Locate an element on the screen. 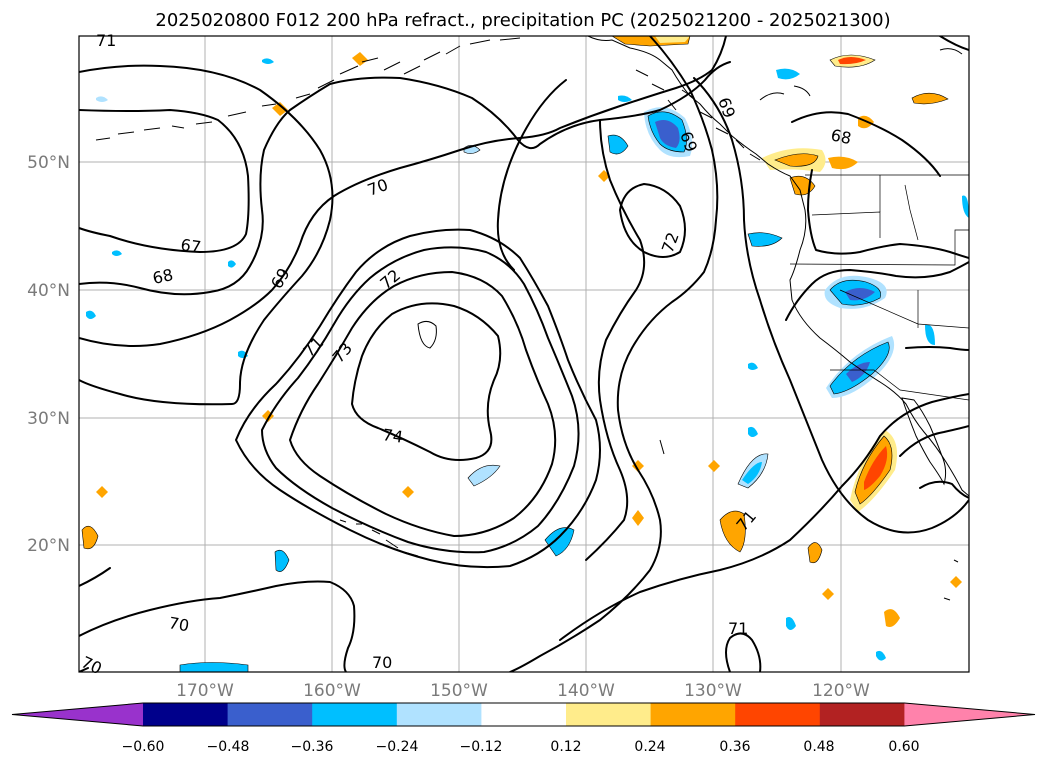 The width and height of the screenshot is (1047, 765). colorbar-tick-label: 0.60 is located at coordinates (903, 747).